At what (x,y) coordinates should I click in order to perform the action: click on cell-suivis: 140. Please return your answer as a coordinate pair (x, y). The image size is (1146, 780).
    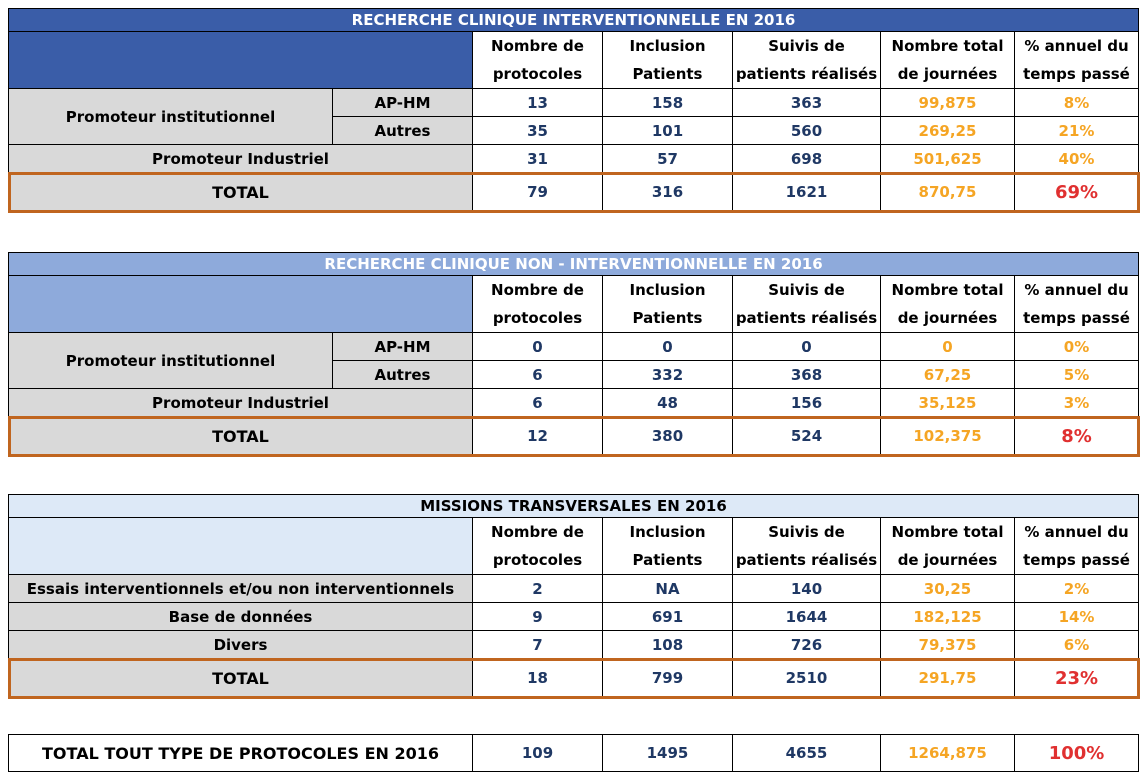
    Looking at the image, I should click on (806, 588).